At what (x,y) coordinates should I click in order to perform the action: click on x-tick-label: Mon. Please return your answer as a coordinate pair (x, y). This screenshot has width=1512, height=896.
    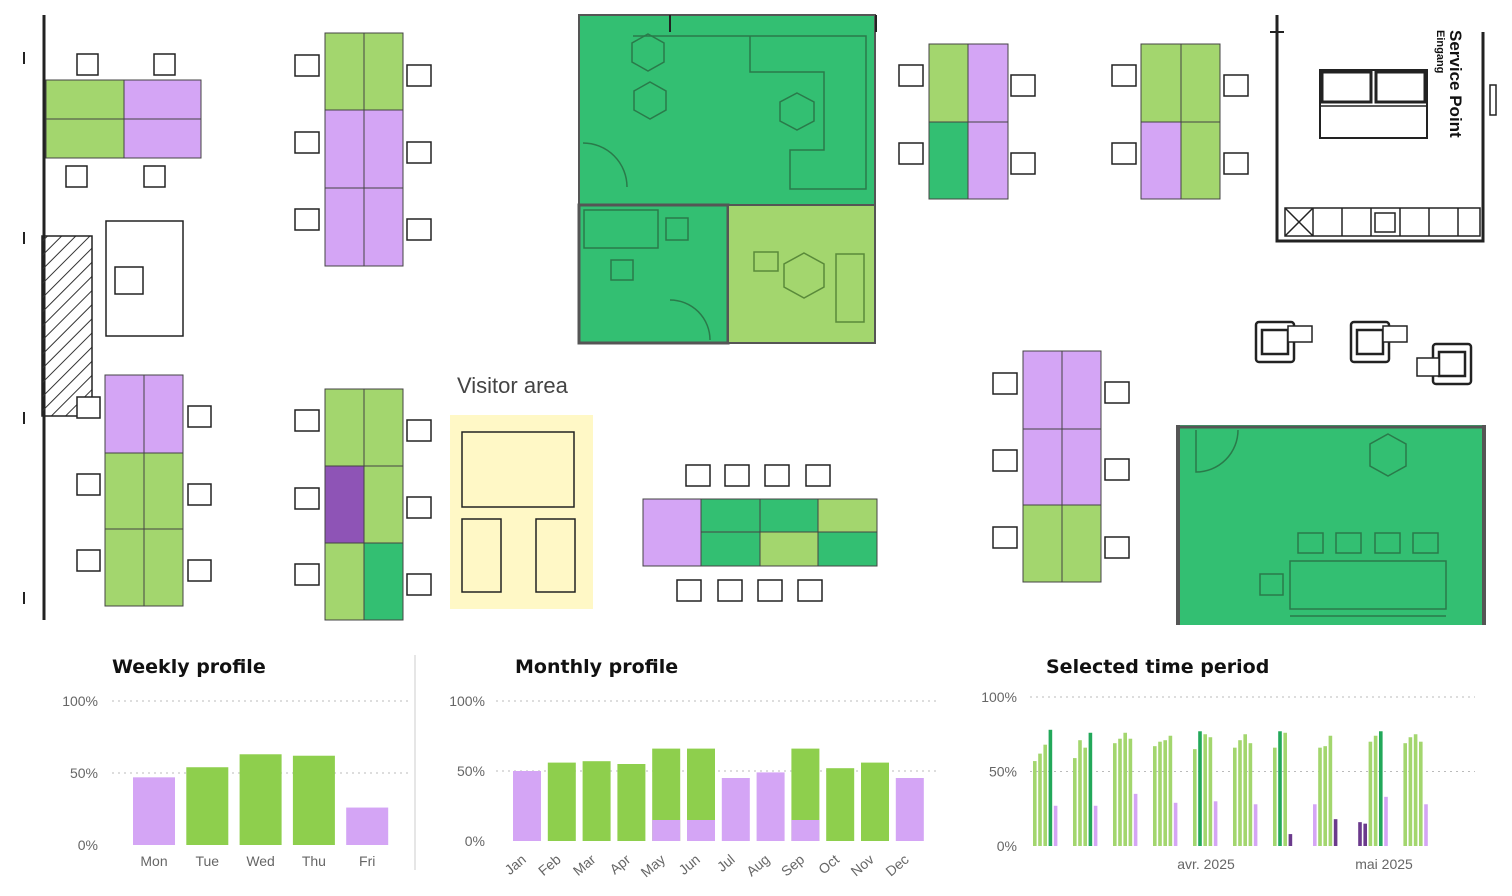
    Looking at the image, I should click on (153, 861).